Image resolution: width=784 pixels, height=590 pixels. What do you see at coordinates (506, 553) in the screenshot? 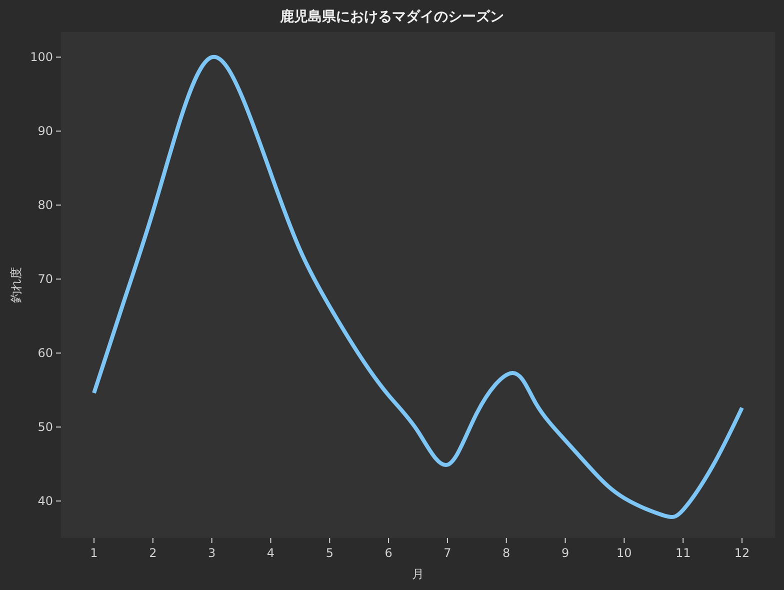
I see `x-tick-label: 8` at bounding box center [506, 553].